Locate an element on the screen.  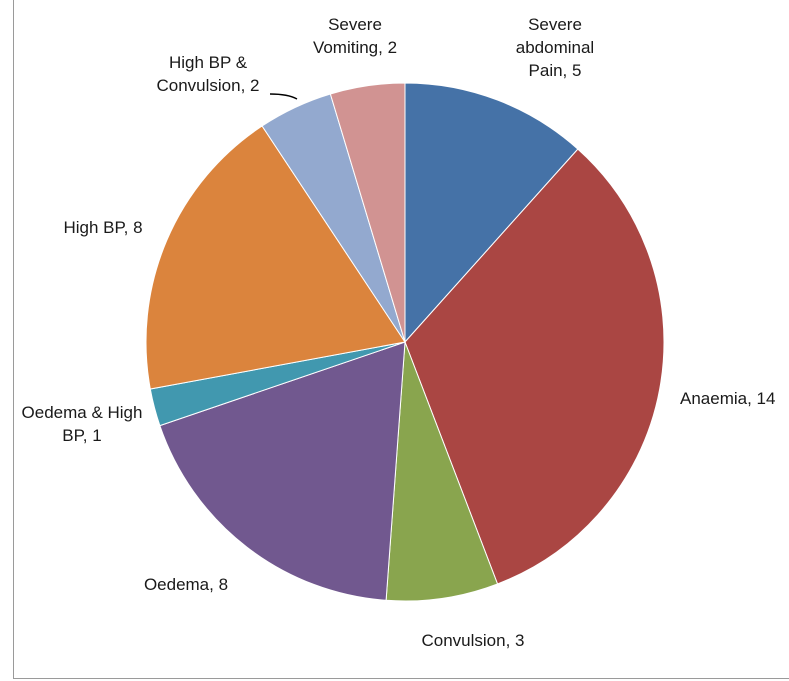
pie-slice-convulsion is located at coordinates (442, 471).